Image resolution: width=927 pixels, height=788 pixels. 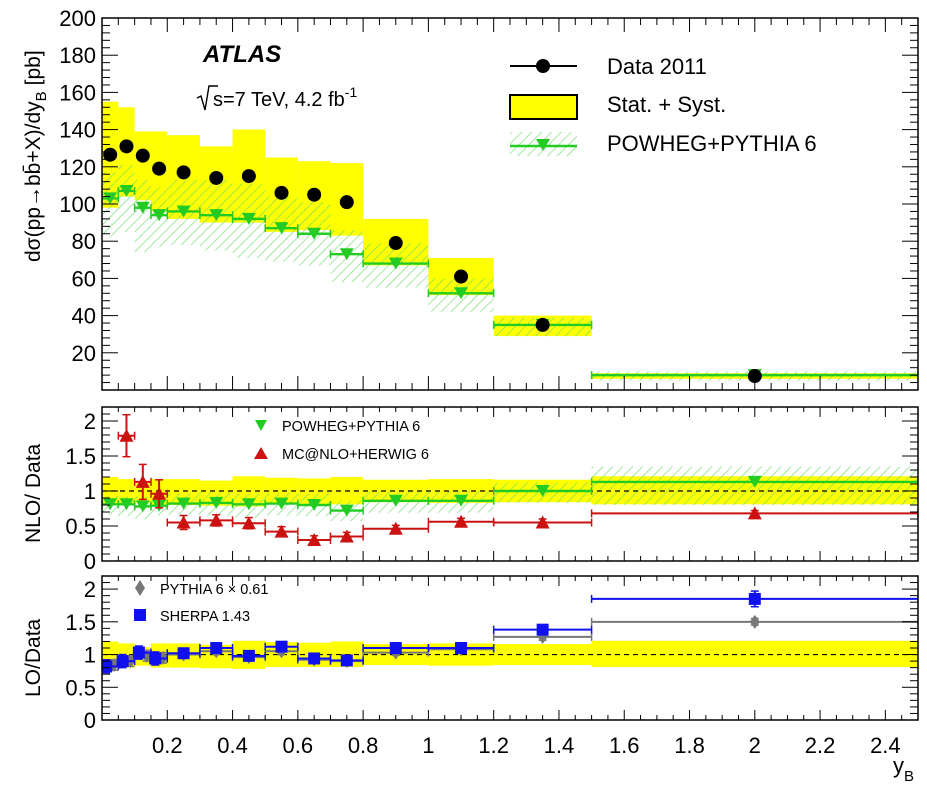 What do you see at coordinates (84, 241) in the screenshot?
I see `y-tick-label: 80` at bounding box center [84, 241].